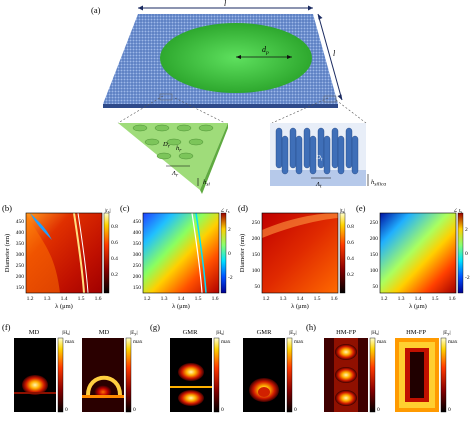 Image resolution: width=474 pixels, height=421 pixels. I want to click on field-g-left-title: GMR, so click(190, 332).